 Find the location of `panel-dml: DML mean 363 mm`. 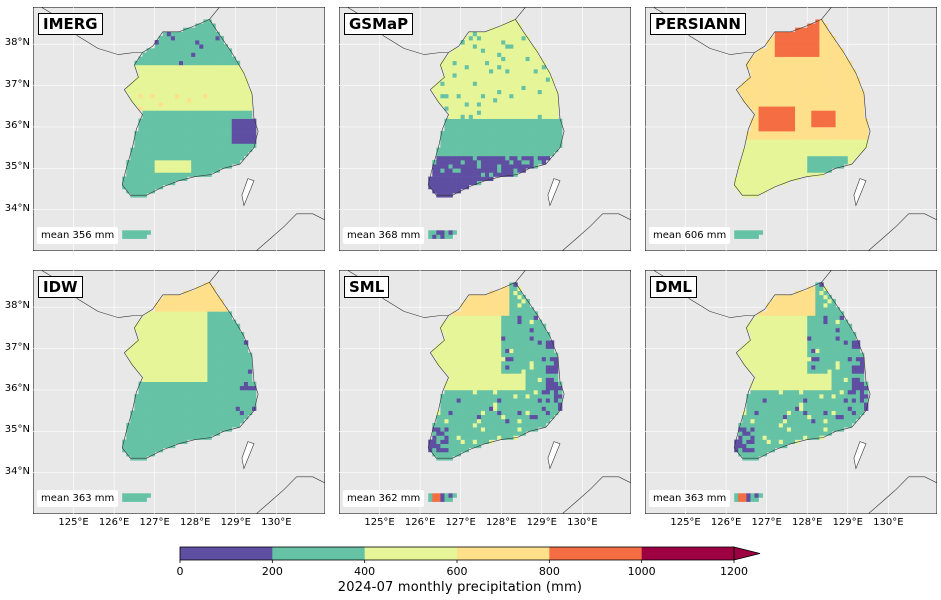

panel-dml: DML mean 363 mm is located at coordinates (791, 392).